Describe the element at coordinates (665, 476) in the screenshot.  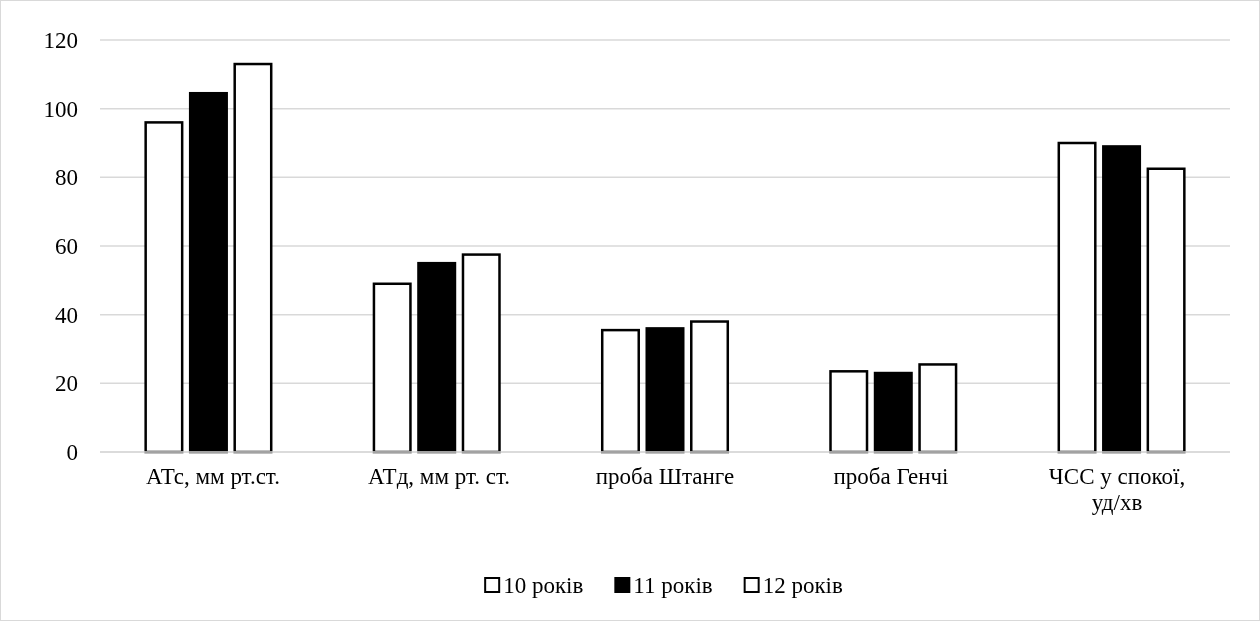
I see `x-tick-label: проба Штанге` at that location.